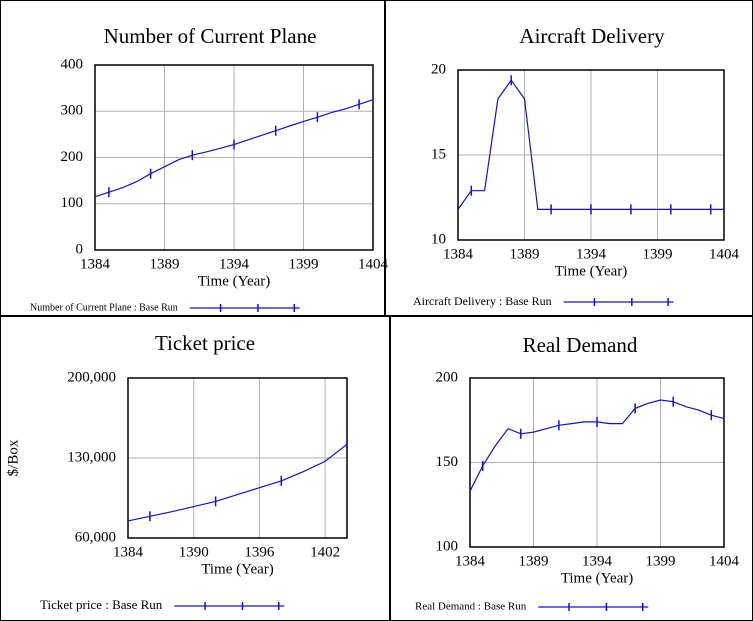  What do you see at coordinates (101, 604) in the screenshot?
I see `legend-label: Ticket price : Base Run` at bounding box center [101, 604].